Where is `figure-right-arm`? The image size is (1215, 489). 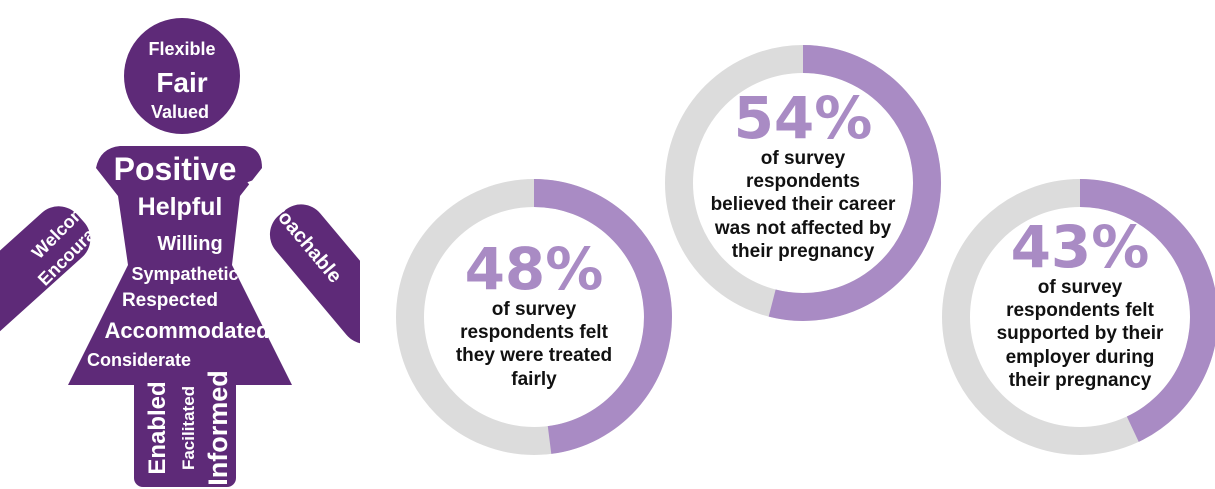
figure-right-arm is located at coordinates (314, 274).